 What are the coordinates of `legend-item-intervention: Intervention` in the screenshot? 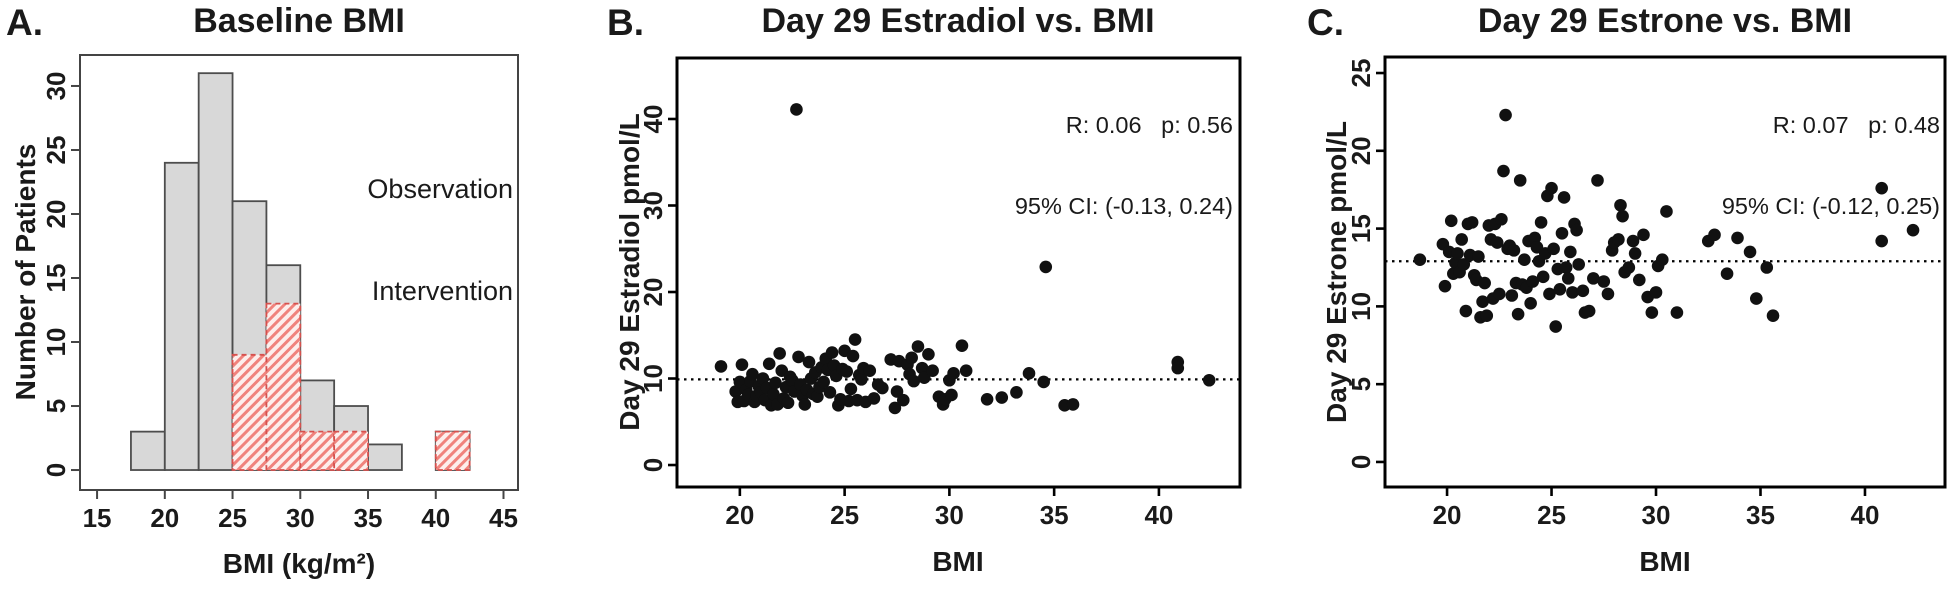 It's located at (442, 291).